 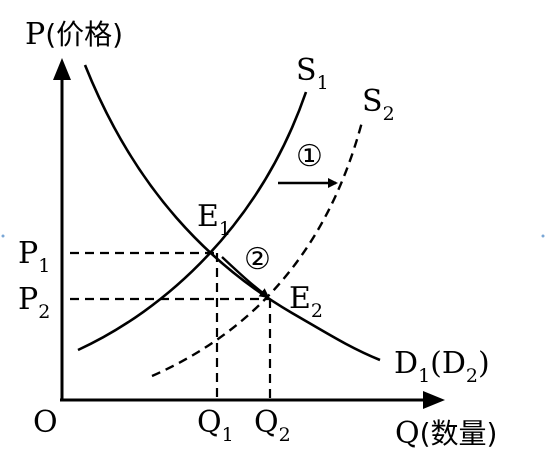 What do you see at coordinates (34, 302) in the screenshot?
I see `p2-label: P2` at bounding box center [34, 302].